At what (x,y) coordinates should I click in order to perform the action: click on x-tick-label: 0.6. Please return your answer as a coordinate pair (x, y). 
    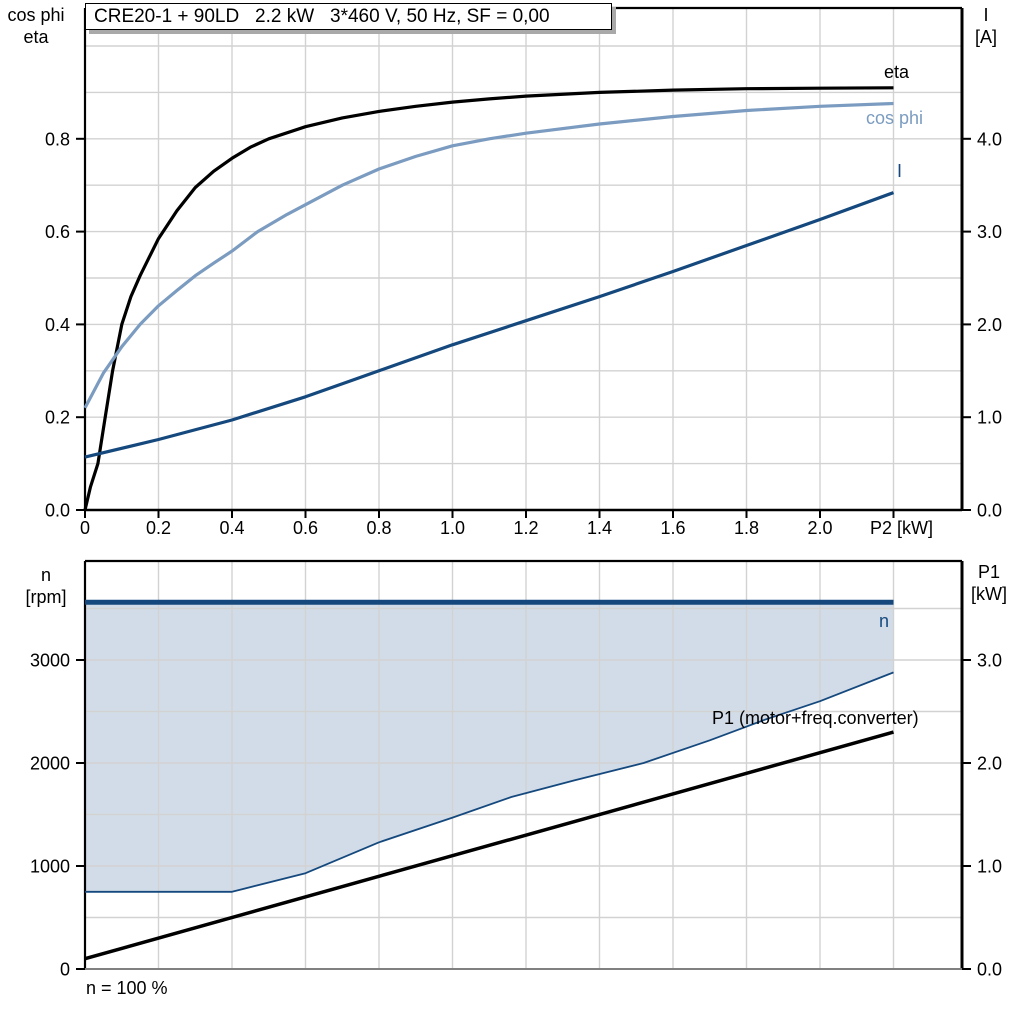
    Looking at the image, I should click on (305, 528).